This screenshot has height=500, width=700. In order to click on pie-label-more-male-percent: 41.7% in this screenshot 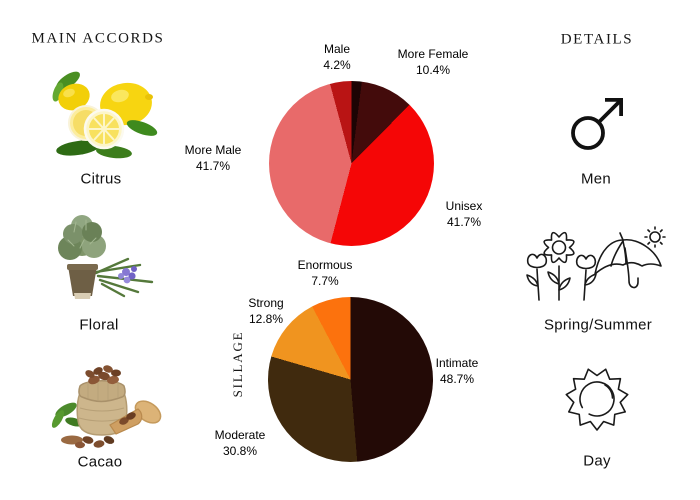, I will do `click(213, 165)`.